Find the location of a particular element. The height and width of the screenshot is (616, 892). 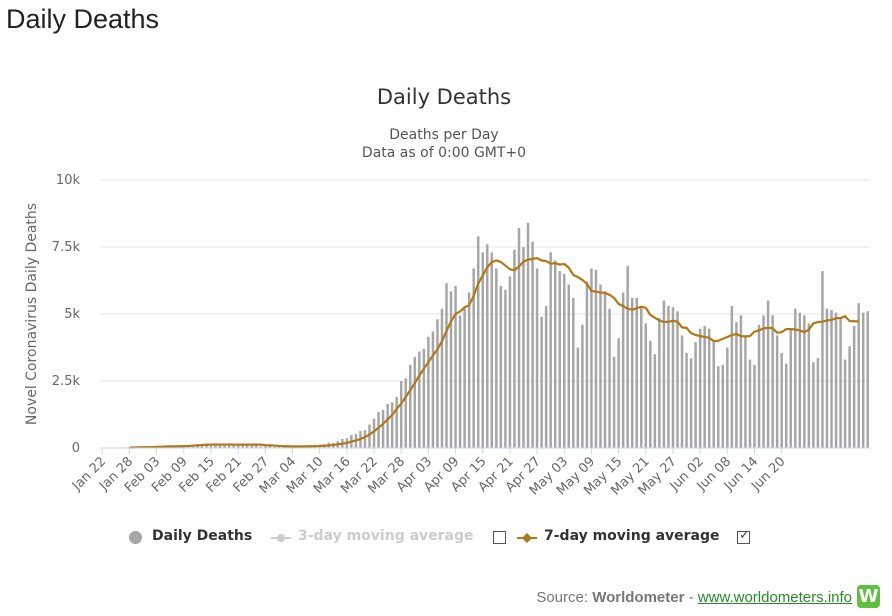

legend-7-day-label: 7-day moving average is located at coordinates (632, 536).